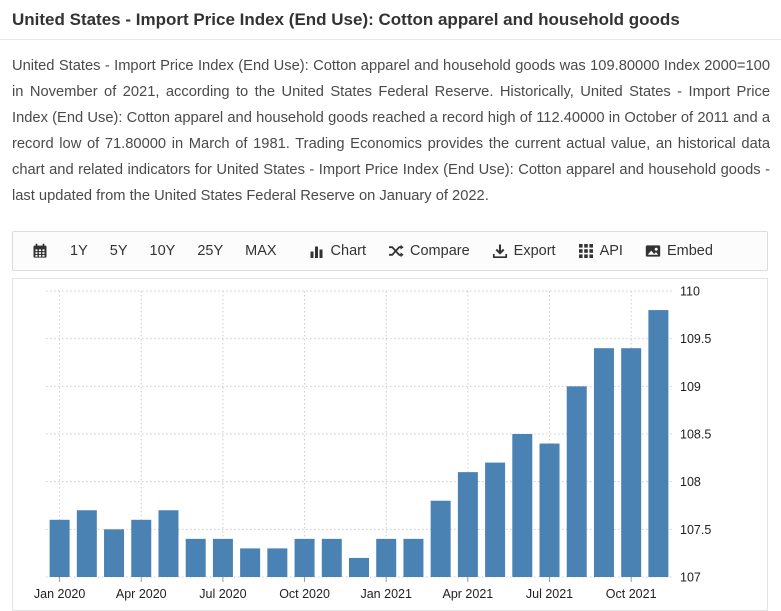 Image resolution: width=781 pixels, height=611 pixels. What do you see at coordinates (586, 251) in the screenshot?
I see `api-icon` at bounding box center [586, 251].